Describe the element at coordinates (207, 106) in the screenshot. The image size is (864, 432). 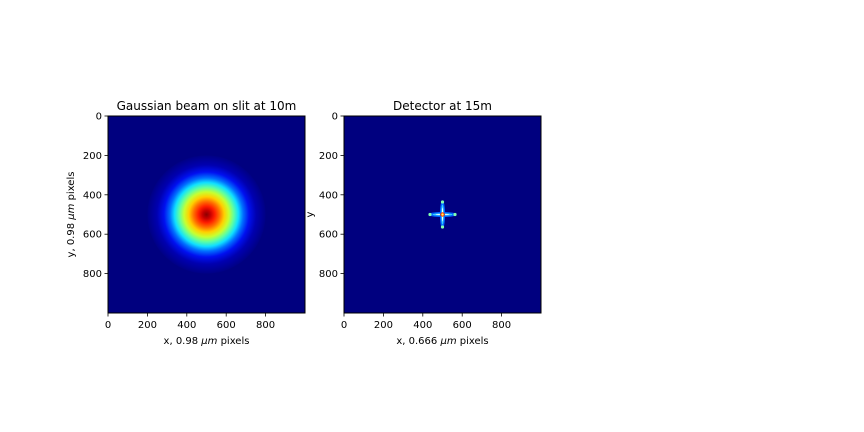
I see `chart-title: Gaussian beam on slit at 10m` at that location.